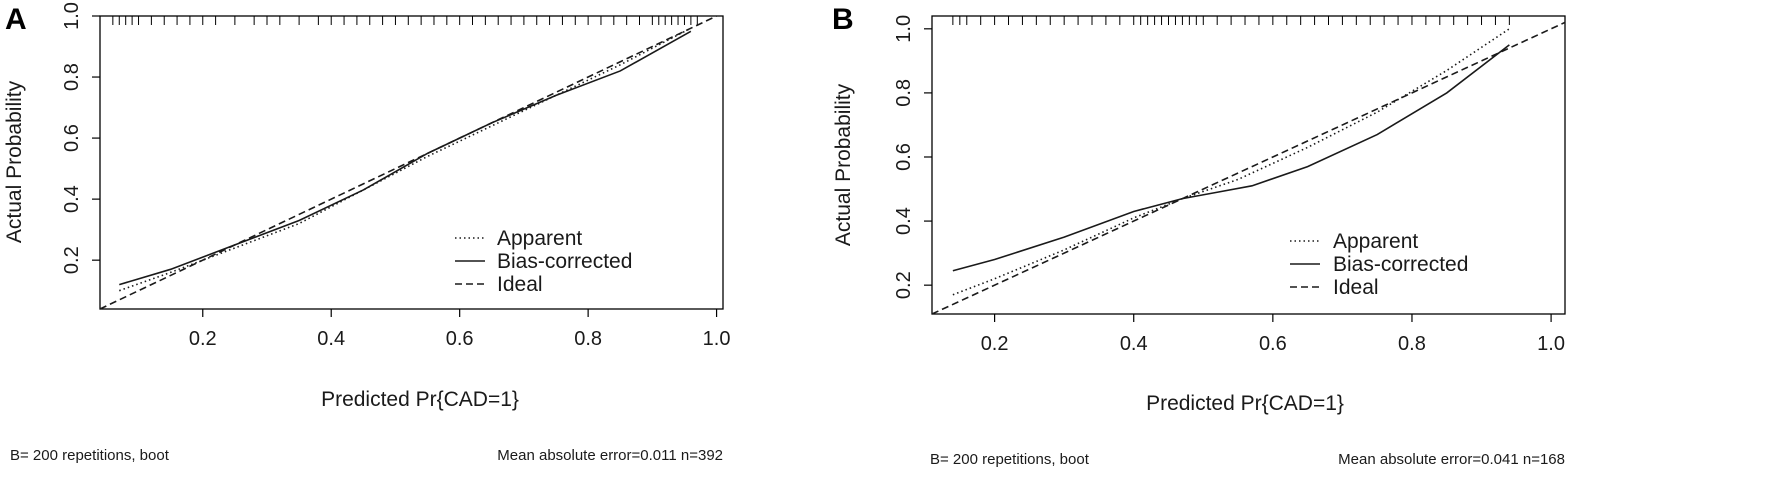 The height and width of the screenshot is (499, 1772). Describe the element at coordinates (90, 455) in the screenshot. I see `panel-a-footnote-left: B= 200 repetitions, boot` at that location.